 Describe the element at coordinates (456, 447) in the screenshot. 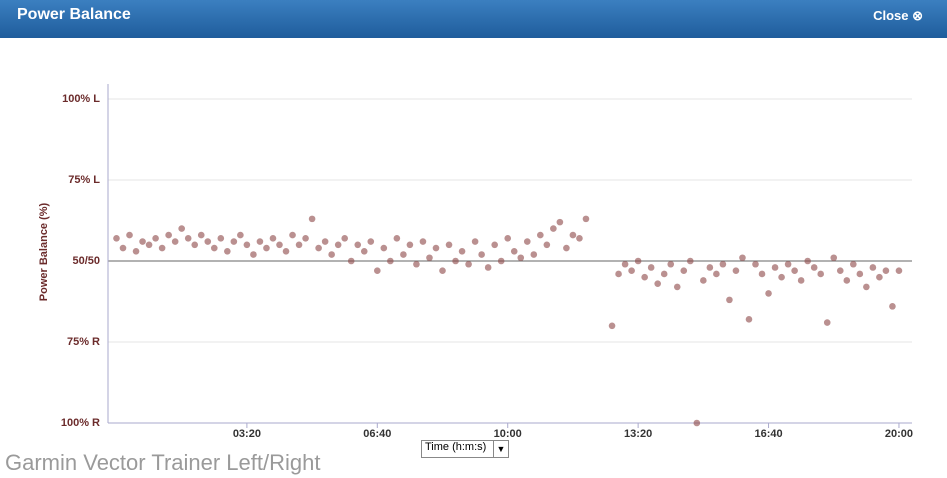

I see `x-axis-title: Time (h:m:s)` at that location.